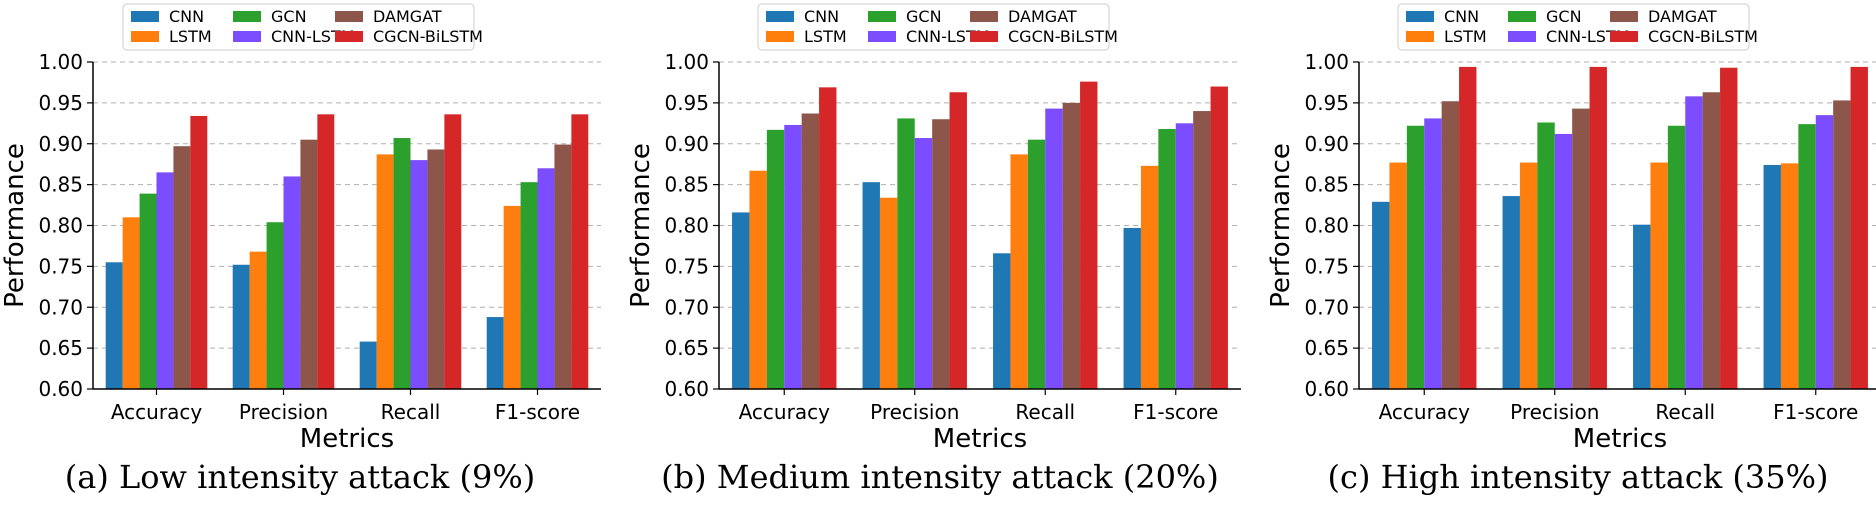 This screenshot has width=1876, height=505. I want to click on legend-label-cnn: CNN, so click(186, 16).